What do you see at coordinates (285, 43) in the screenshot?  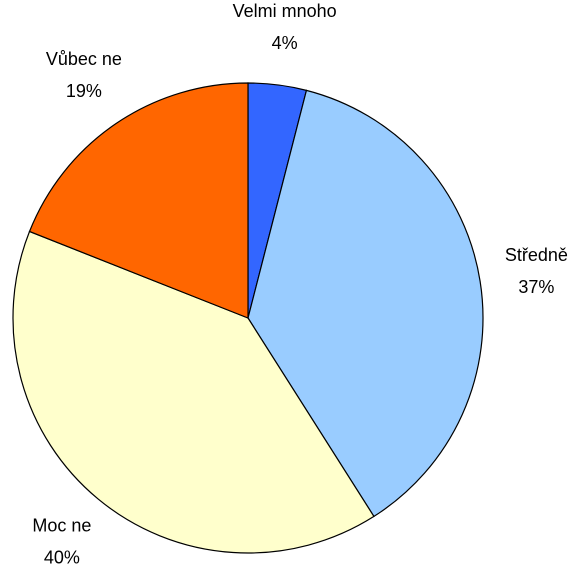 I see `slice-value-label: 4%` at bounding box center [285, 43].